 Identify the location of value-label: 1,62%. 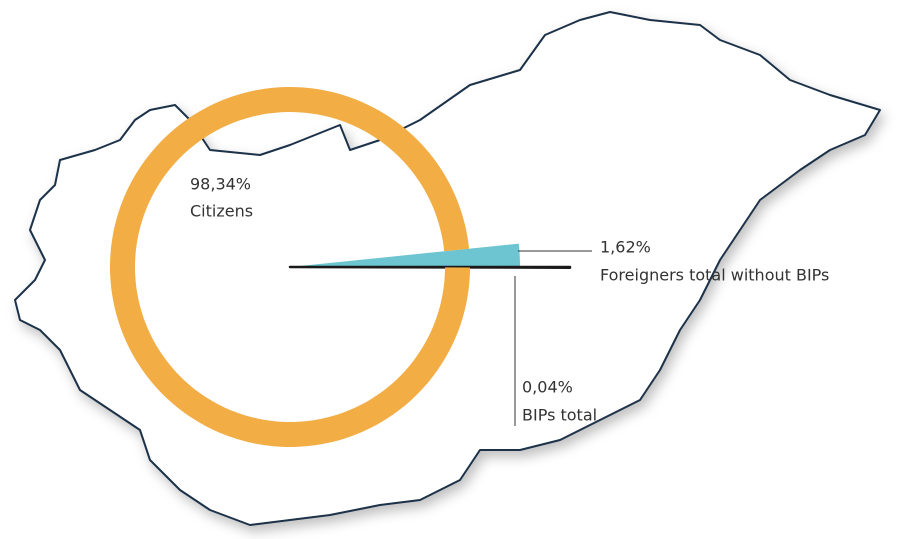
(625, 247).